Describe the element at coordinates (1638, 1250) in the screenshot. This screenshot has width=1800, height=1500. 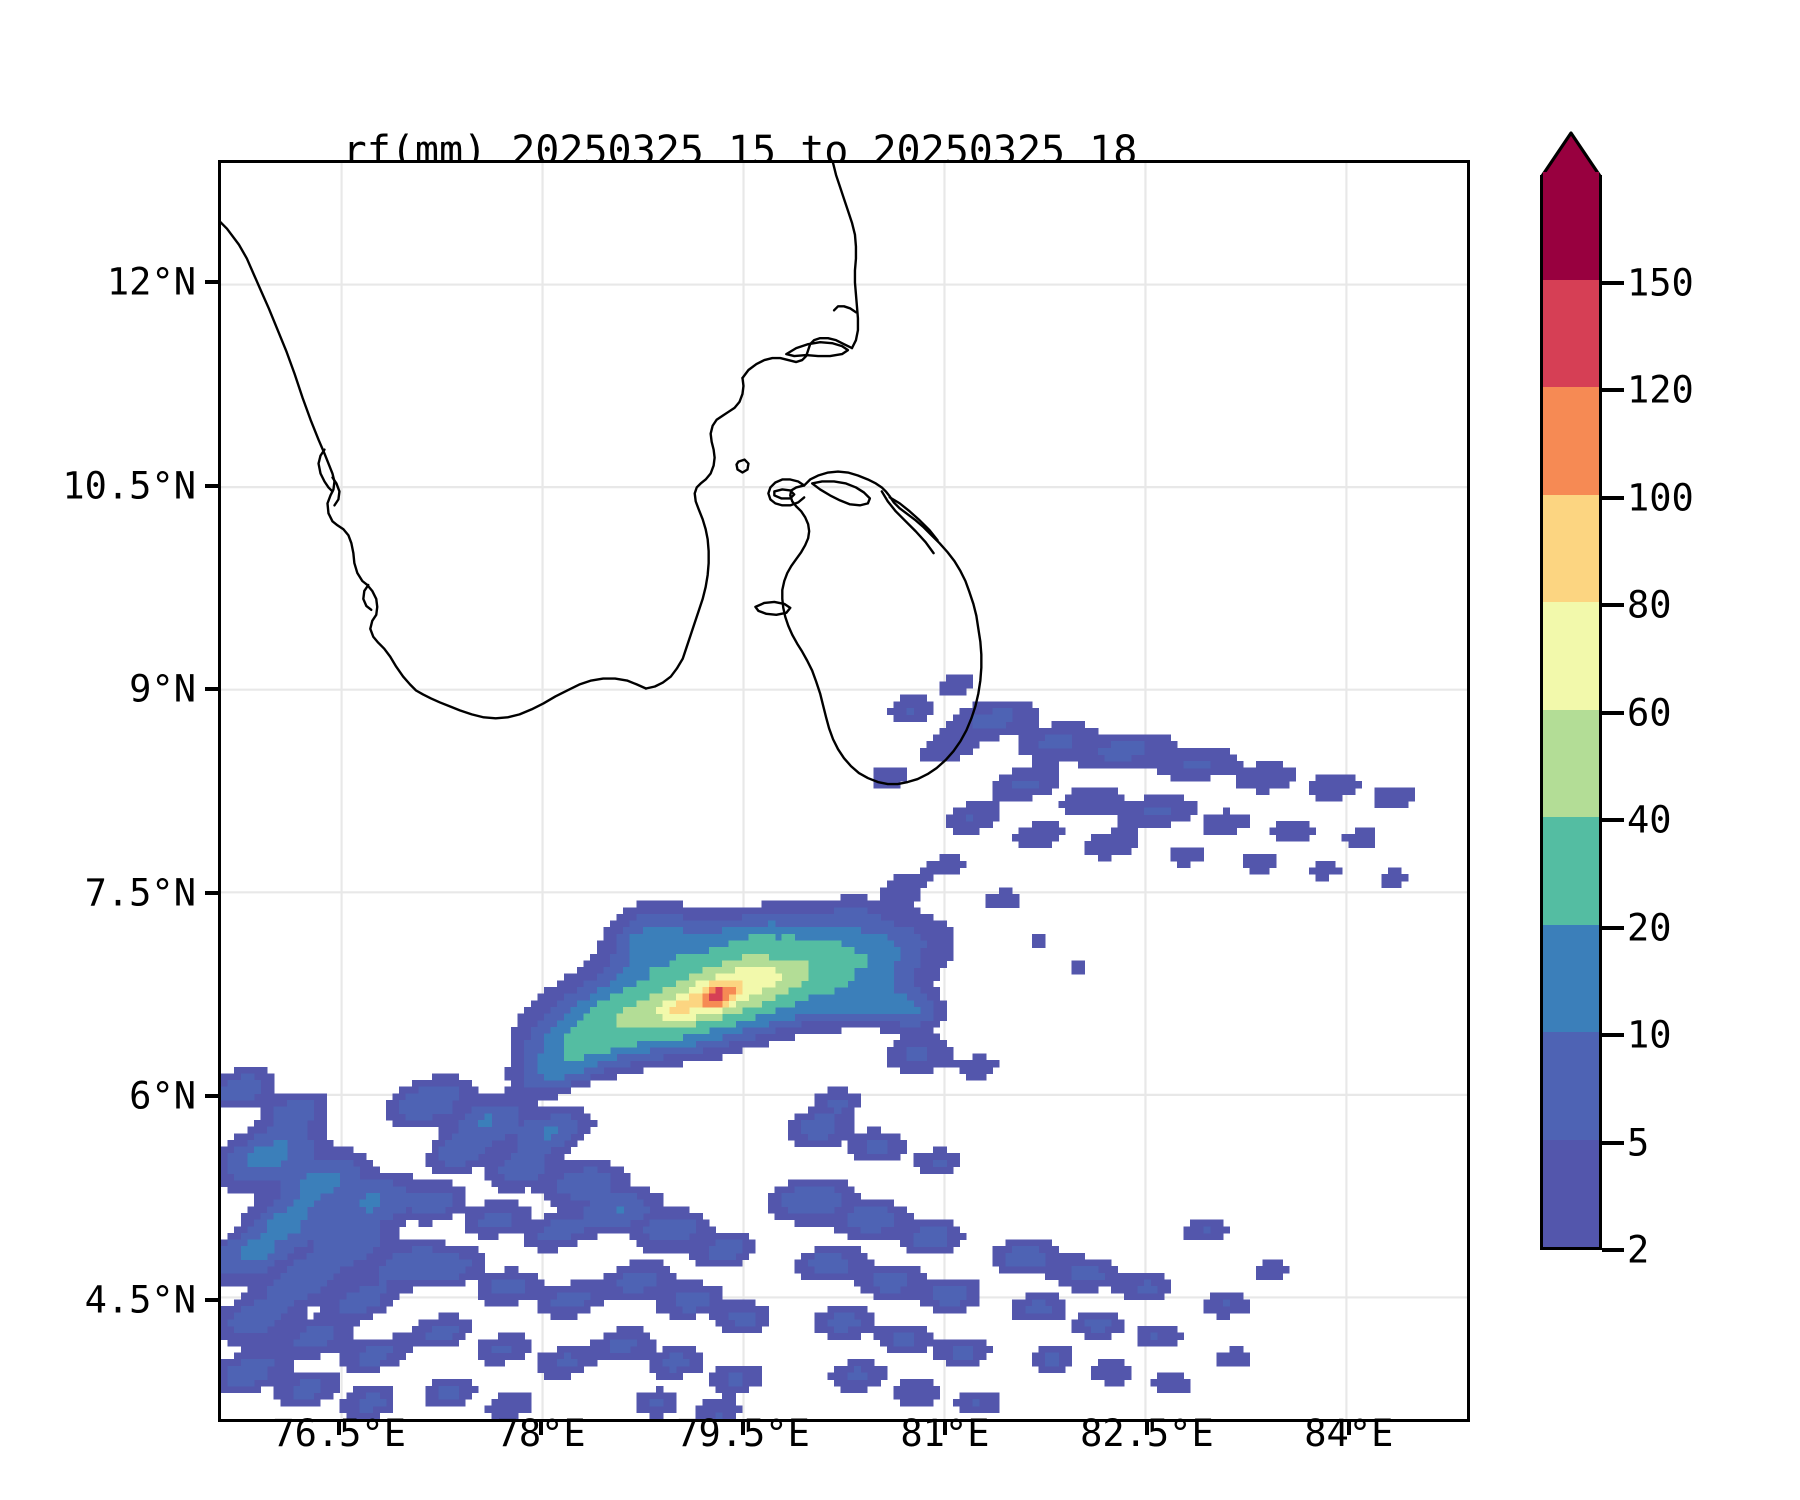
I see `colorbar-tick-label: 2` at that location.